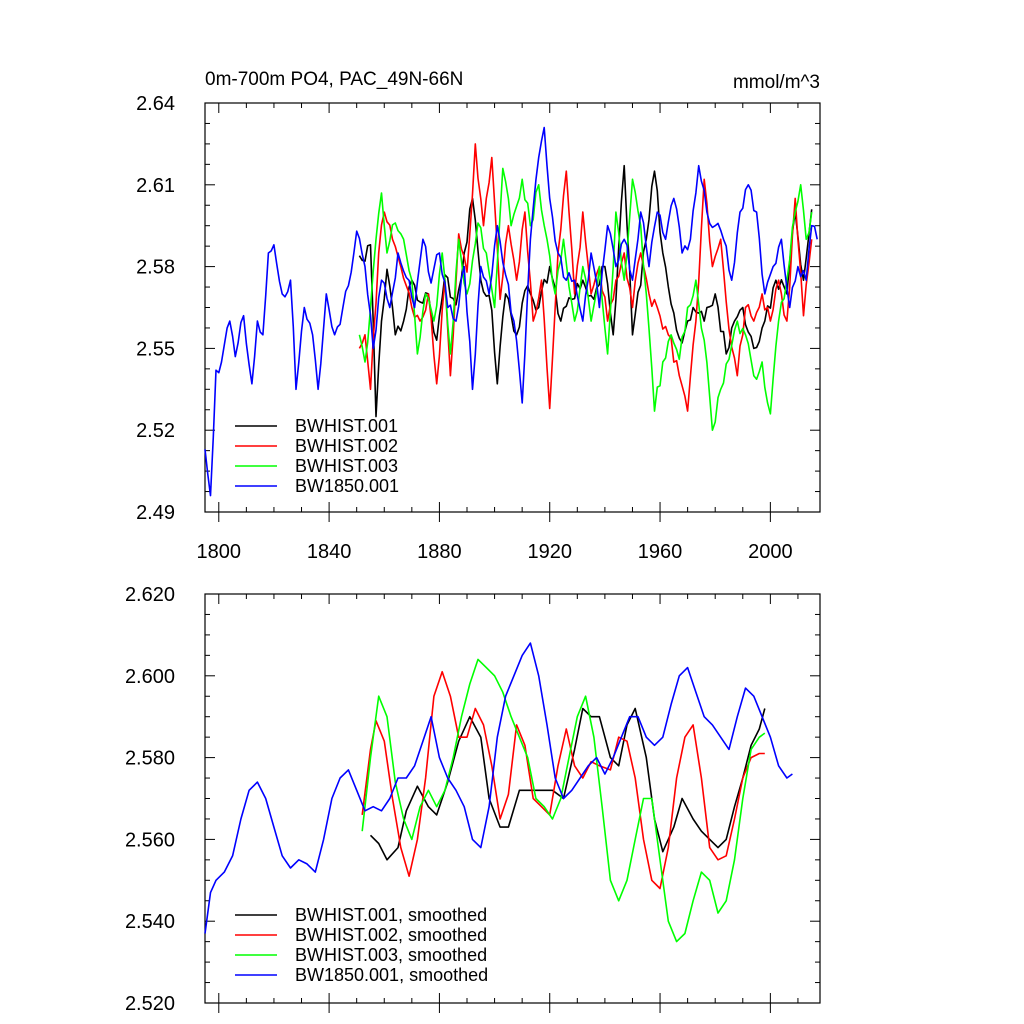 The width and height of the screenshot is (1024, 1024). Describe the element at coordinates (150, 595) in the screenshot. I see `y-tick-label: 2.620` at that location.